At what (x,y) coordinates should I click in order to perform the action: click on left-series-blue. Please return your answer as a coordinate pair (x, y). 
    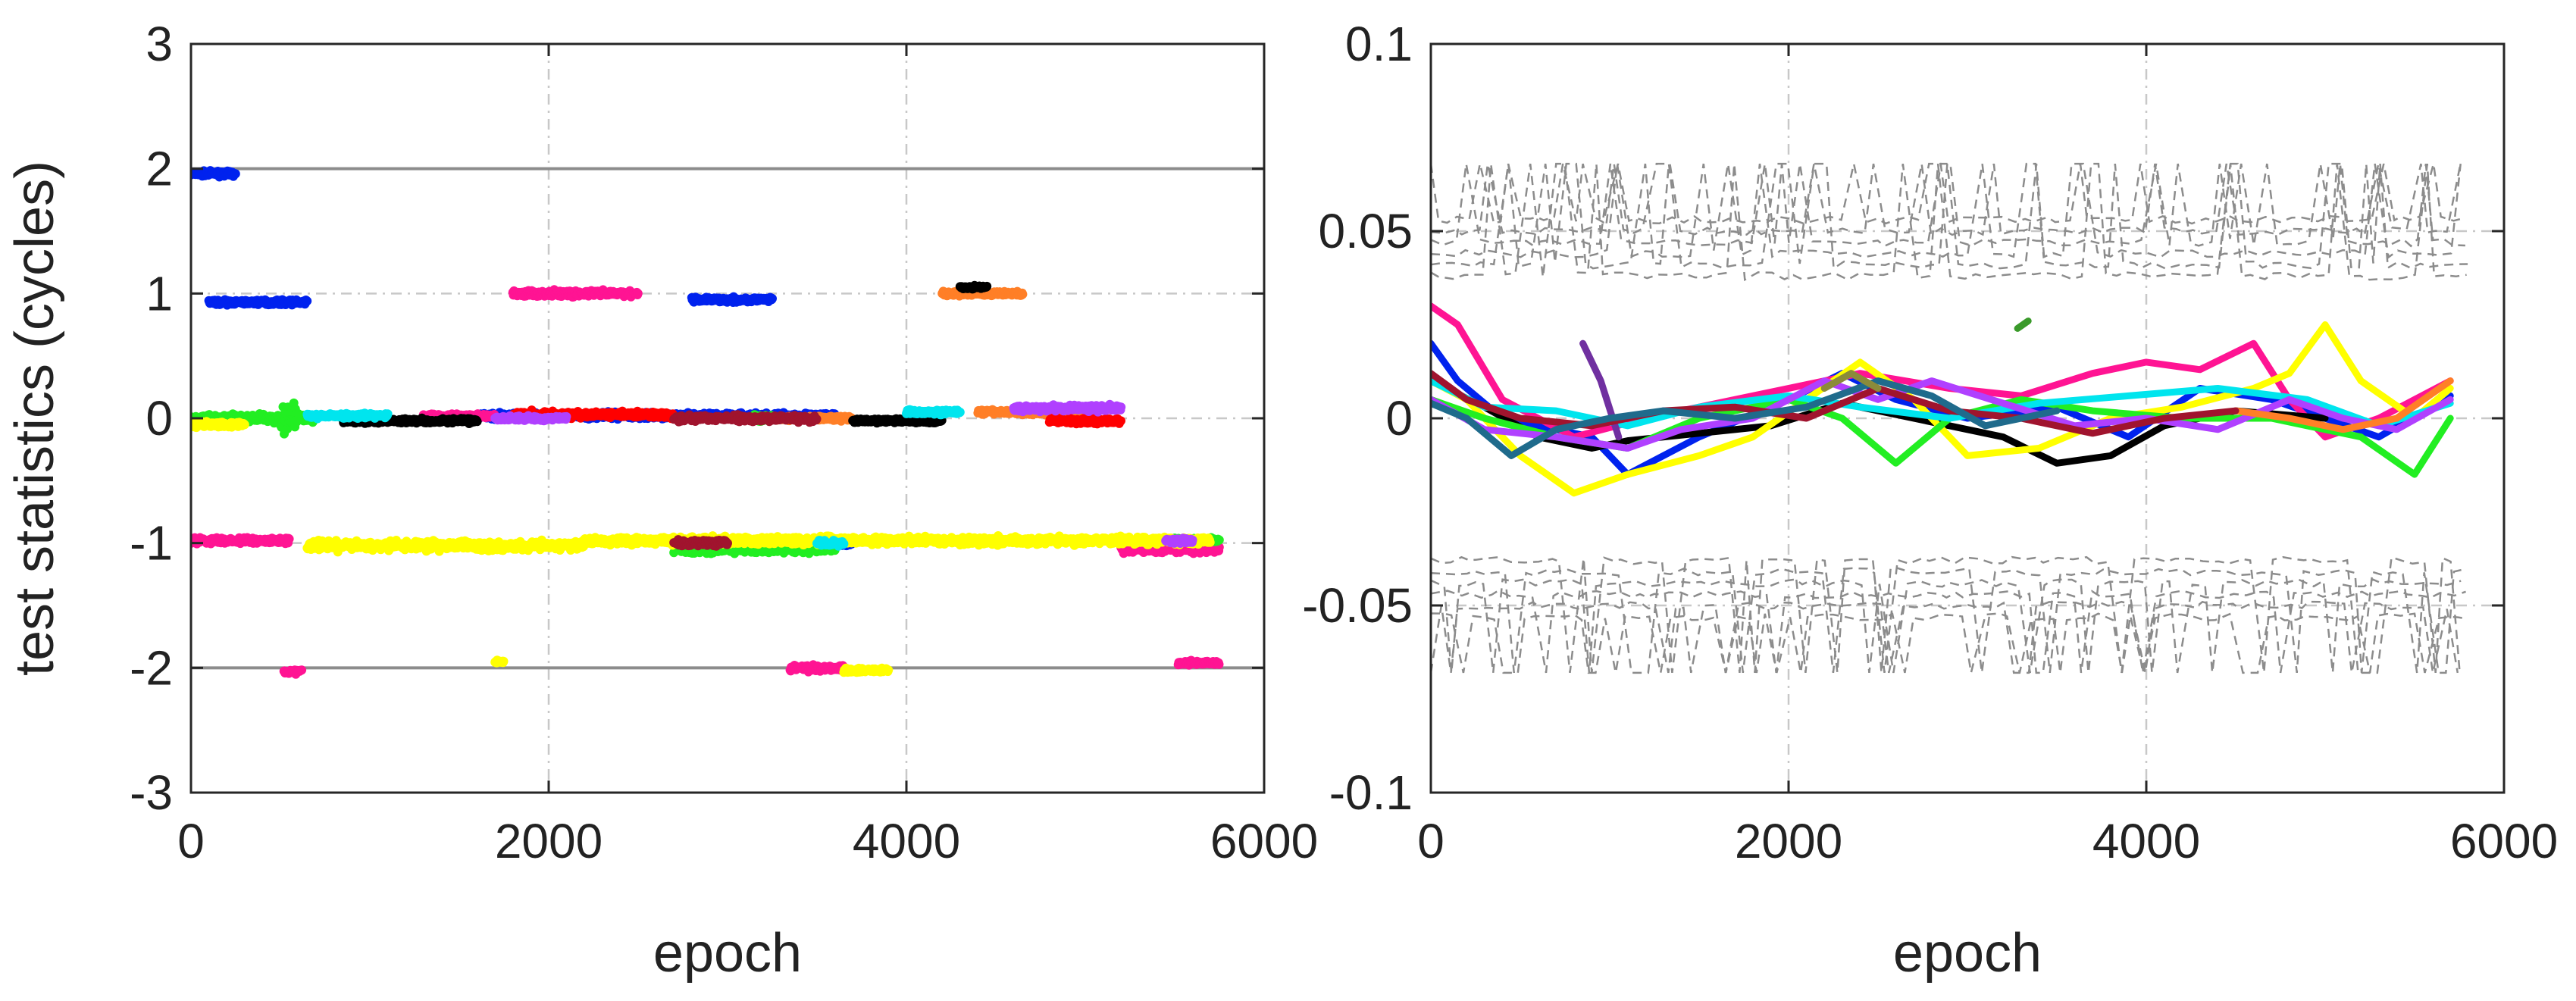
    Looking at the image, I should click on (524, 358).